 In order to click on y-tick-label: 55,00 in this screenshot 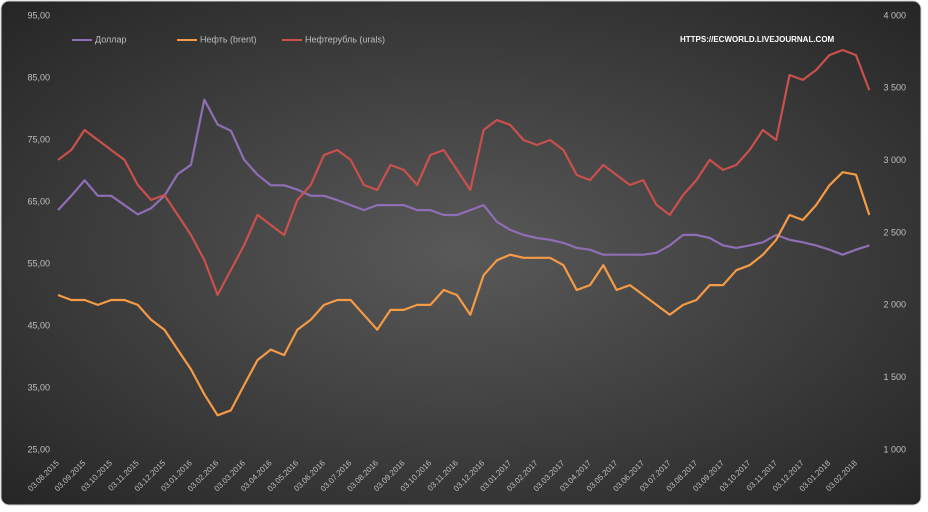, I will do `click(38, 263)`.